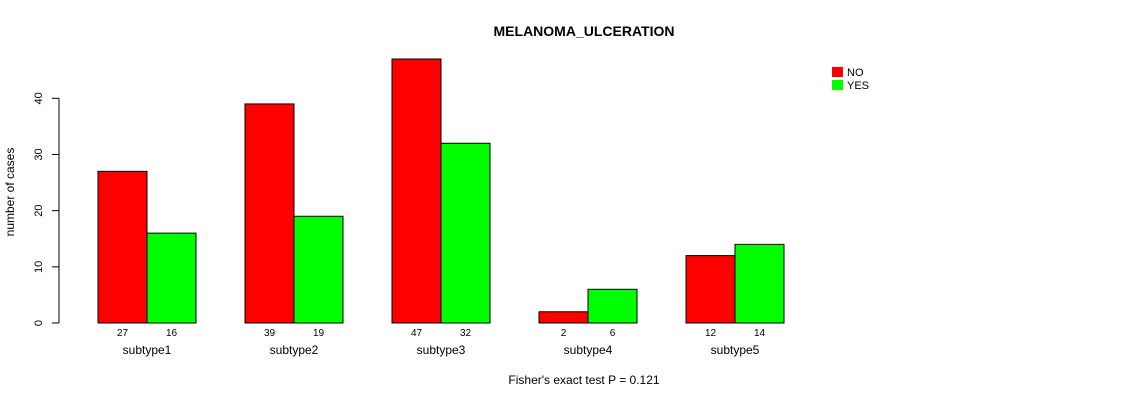  What do you see at coordinates (612, 306) in the screenshot?
I see `bar-subtype4-yes` at bounding box center [612, 306].